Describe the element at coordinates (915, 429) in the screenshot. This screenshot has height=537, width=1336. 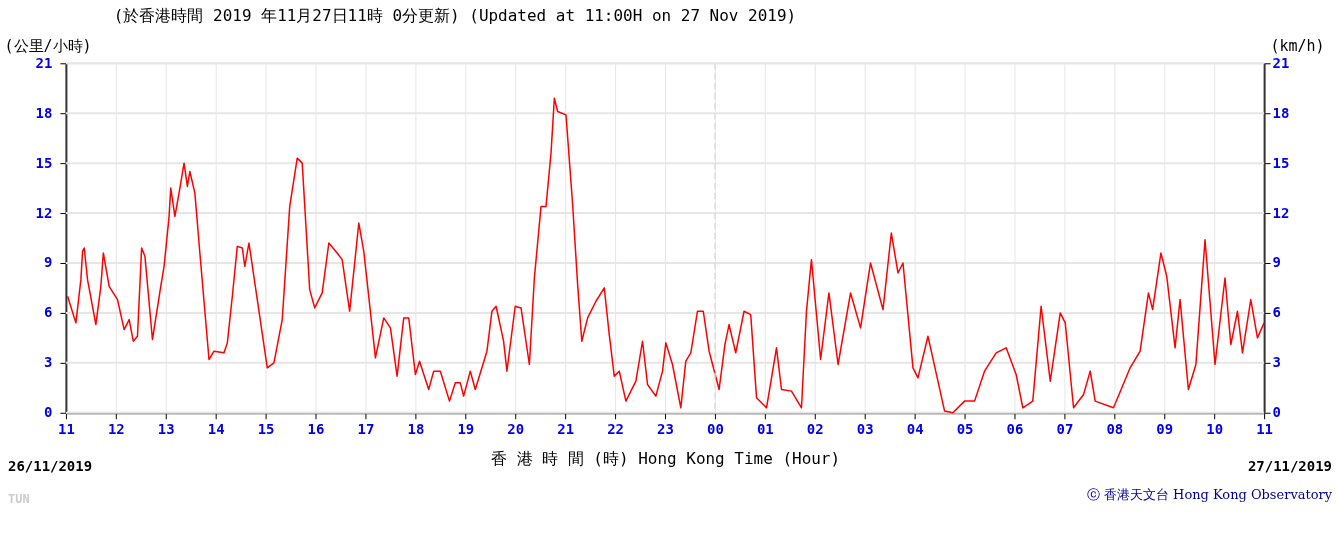
I see `x-tick-label: 04` at that location.